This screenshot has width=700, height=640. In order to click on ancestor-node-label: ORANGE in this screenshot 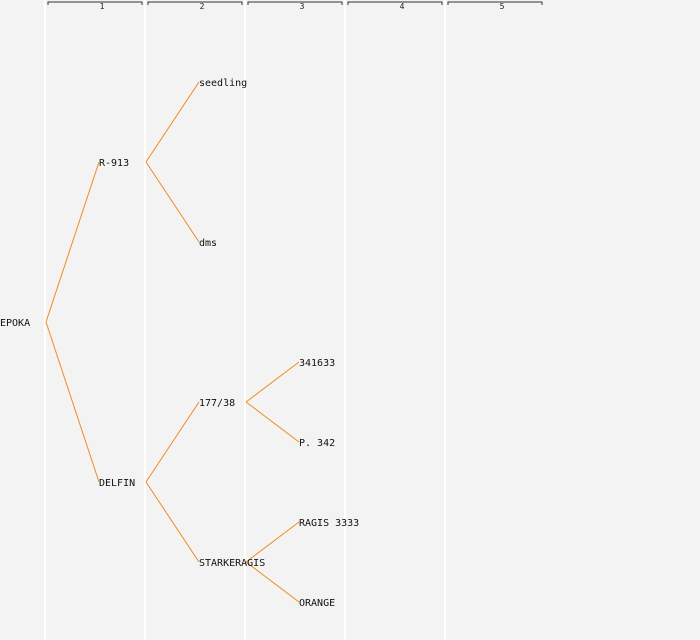, I will do `click(317, 603)`.